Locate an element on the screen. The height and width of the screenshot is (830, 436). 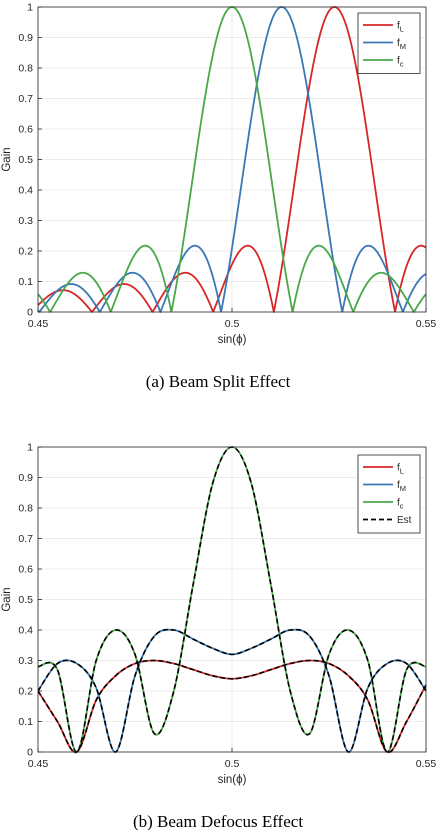
caption: (b) Beam Defocus Effect is located at coordinates (218, 821).